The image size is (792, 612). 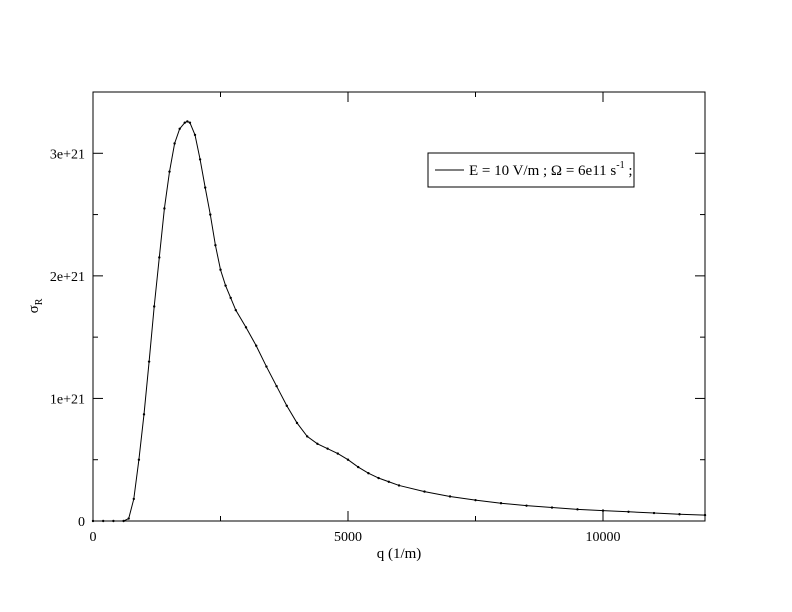 I want to click on legend: E = 10 V/m ; Ω = 6e11 s-1 ;, so click(x=531, y=170).